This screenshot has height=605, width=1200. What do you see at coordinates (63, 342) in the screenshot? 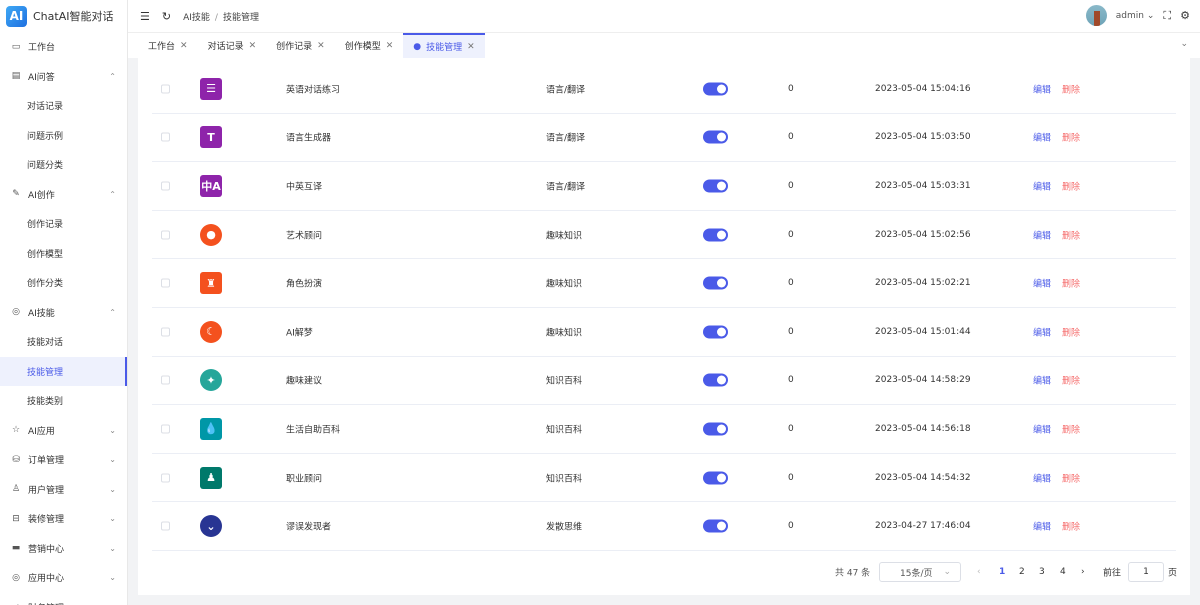
I see `sidebar-item-10: 技能对话` at bounding box center [63, 342].